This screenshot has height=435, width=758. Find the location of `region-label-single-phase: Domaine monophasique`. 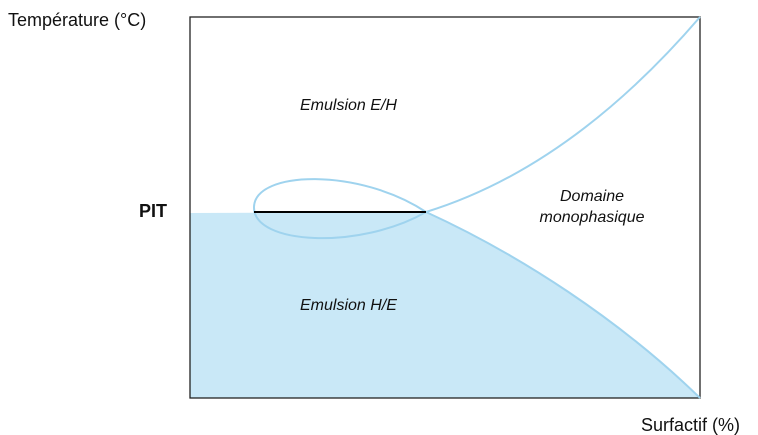

region-label-single-phase: Domaine monophasique is located at coordinates (592, 208).